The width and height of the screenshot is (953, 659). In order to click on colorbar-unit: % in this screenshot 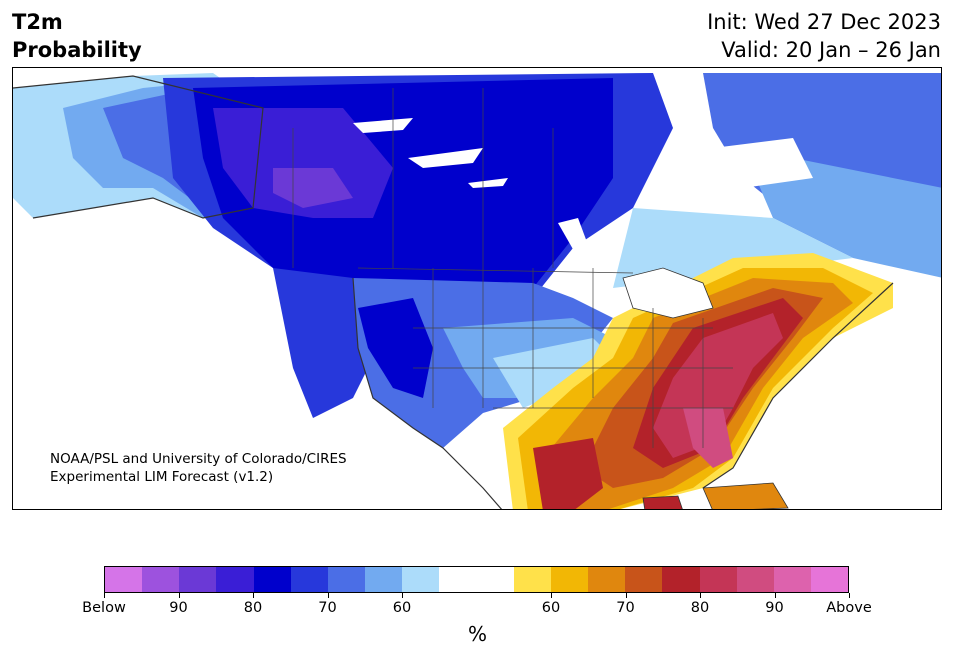, I will do `click(478, 634)`.